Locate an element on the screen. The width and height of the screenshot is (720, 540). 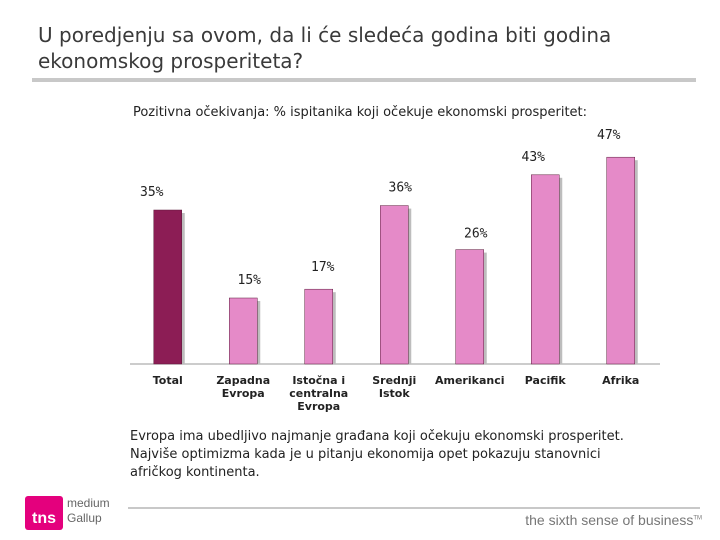
footer-divider is located at coordinates (414, 508).